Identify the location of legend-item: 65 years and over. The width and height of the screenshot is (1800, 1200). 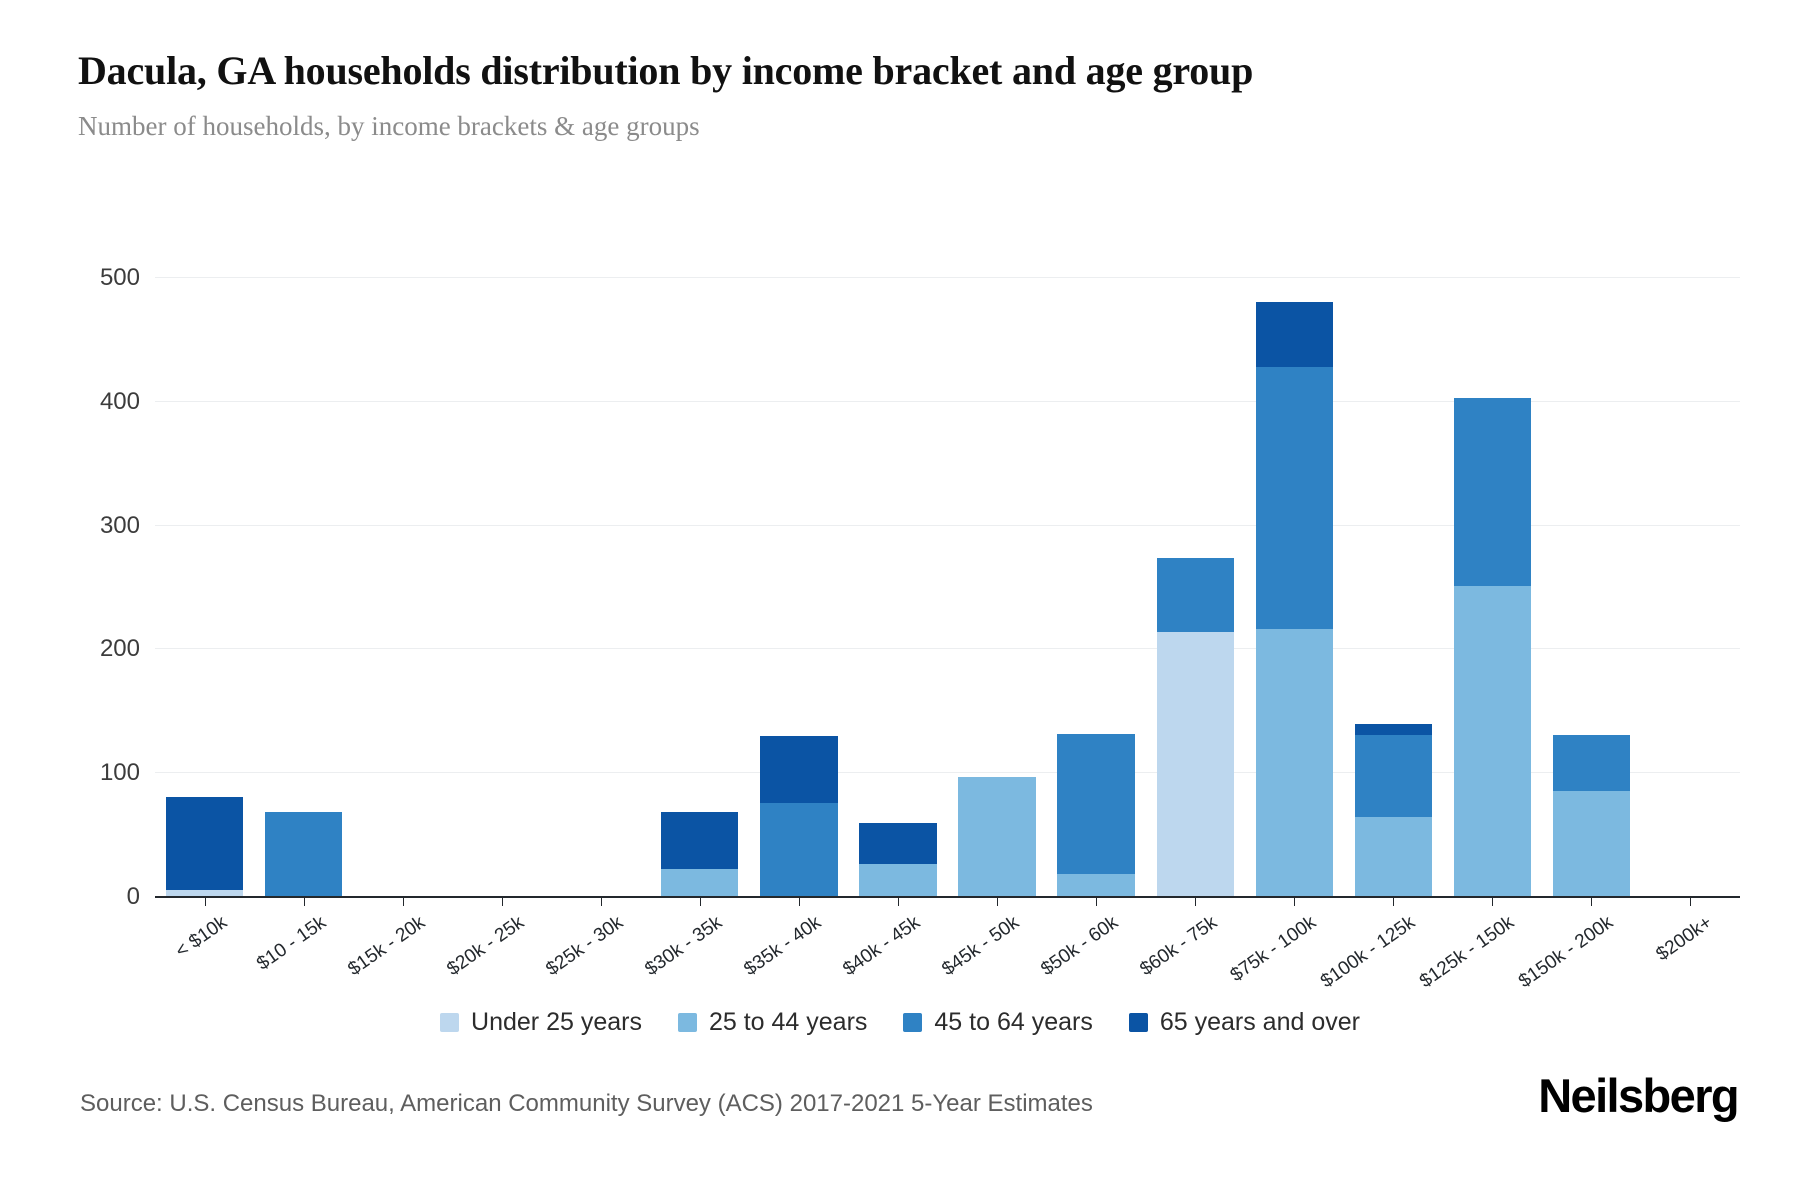
(1244, 1022).